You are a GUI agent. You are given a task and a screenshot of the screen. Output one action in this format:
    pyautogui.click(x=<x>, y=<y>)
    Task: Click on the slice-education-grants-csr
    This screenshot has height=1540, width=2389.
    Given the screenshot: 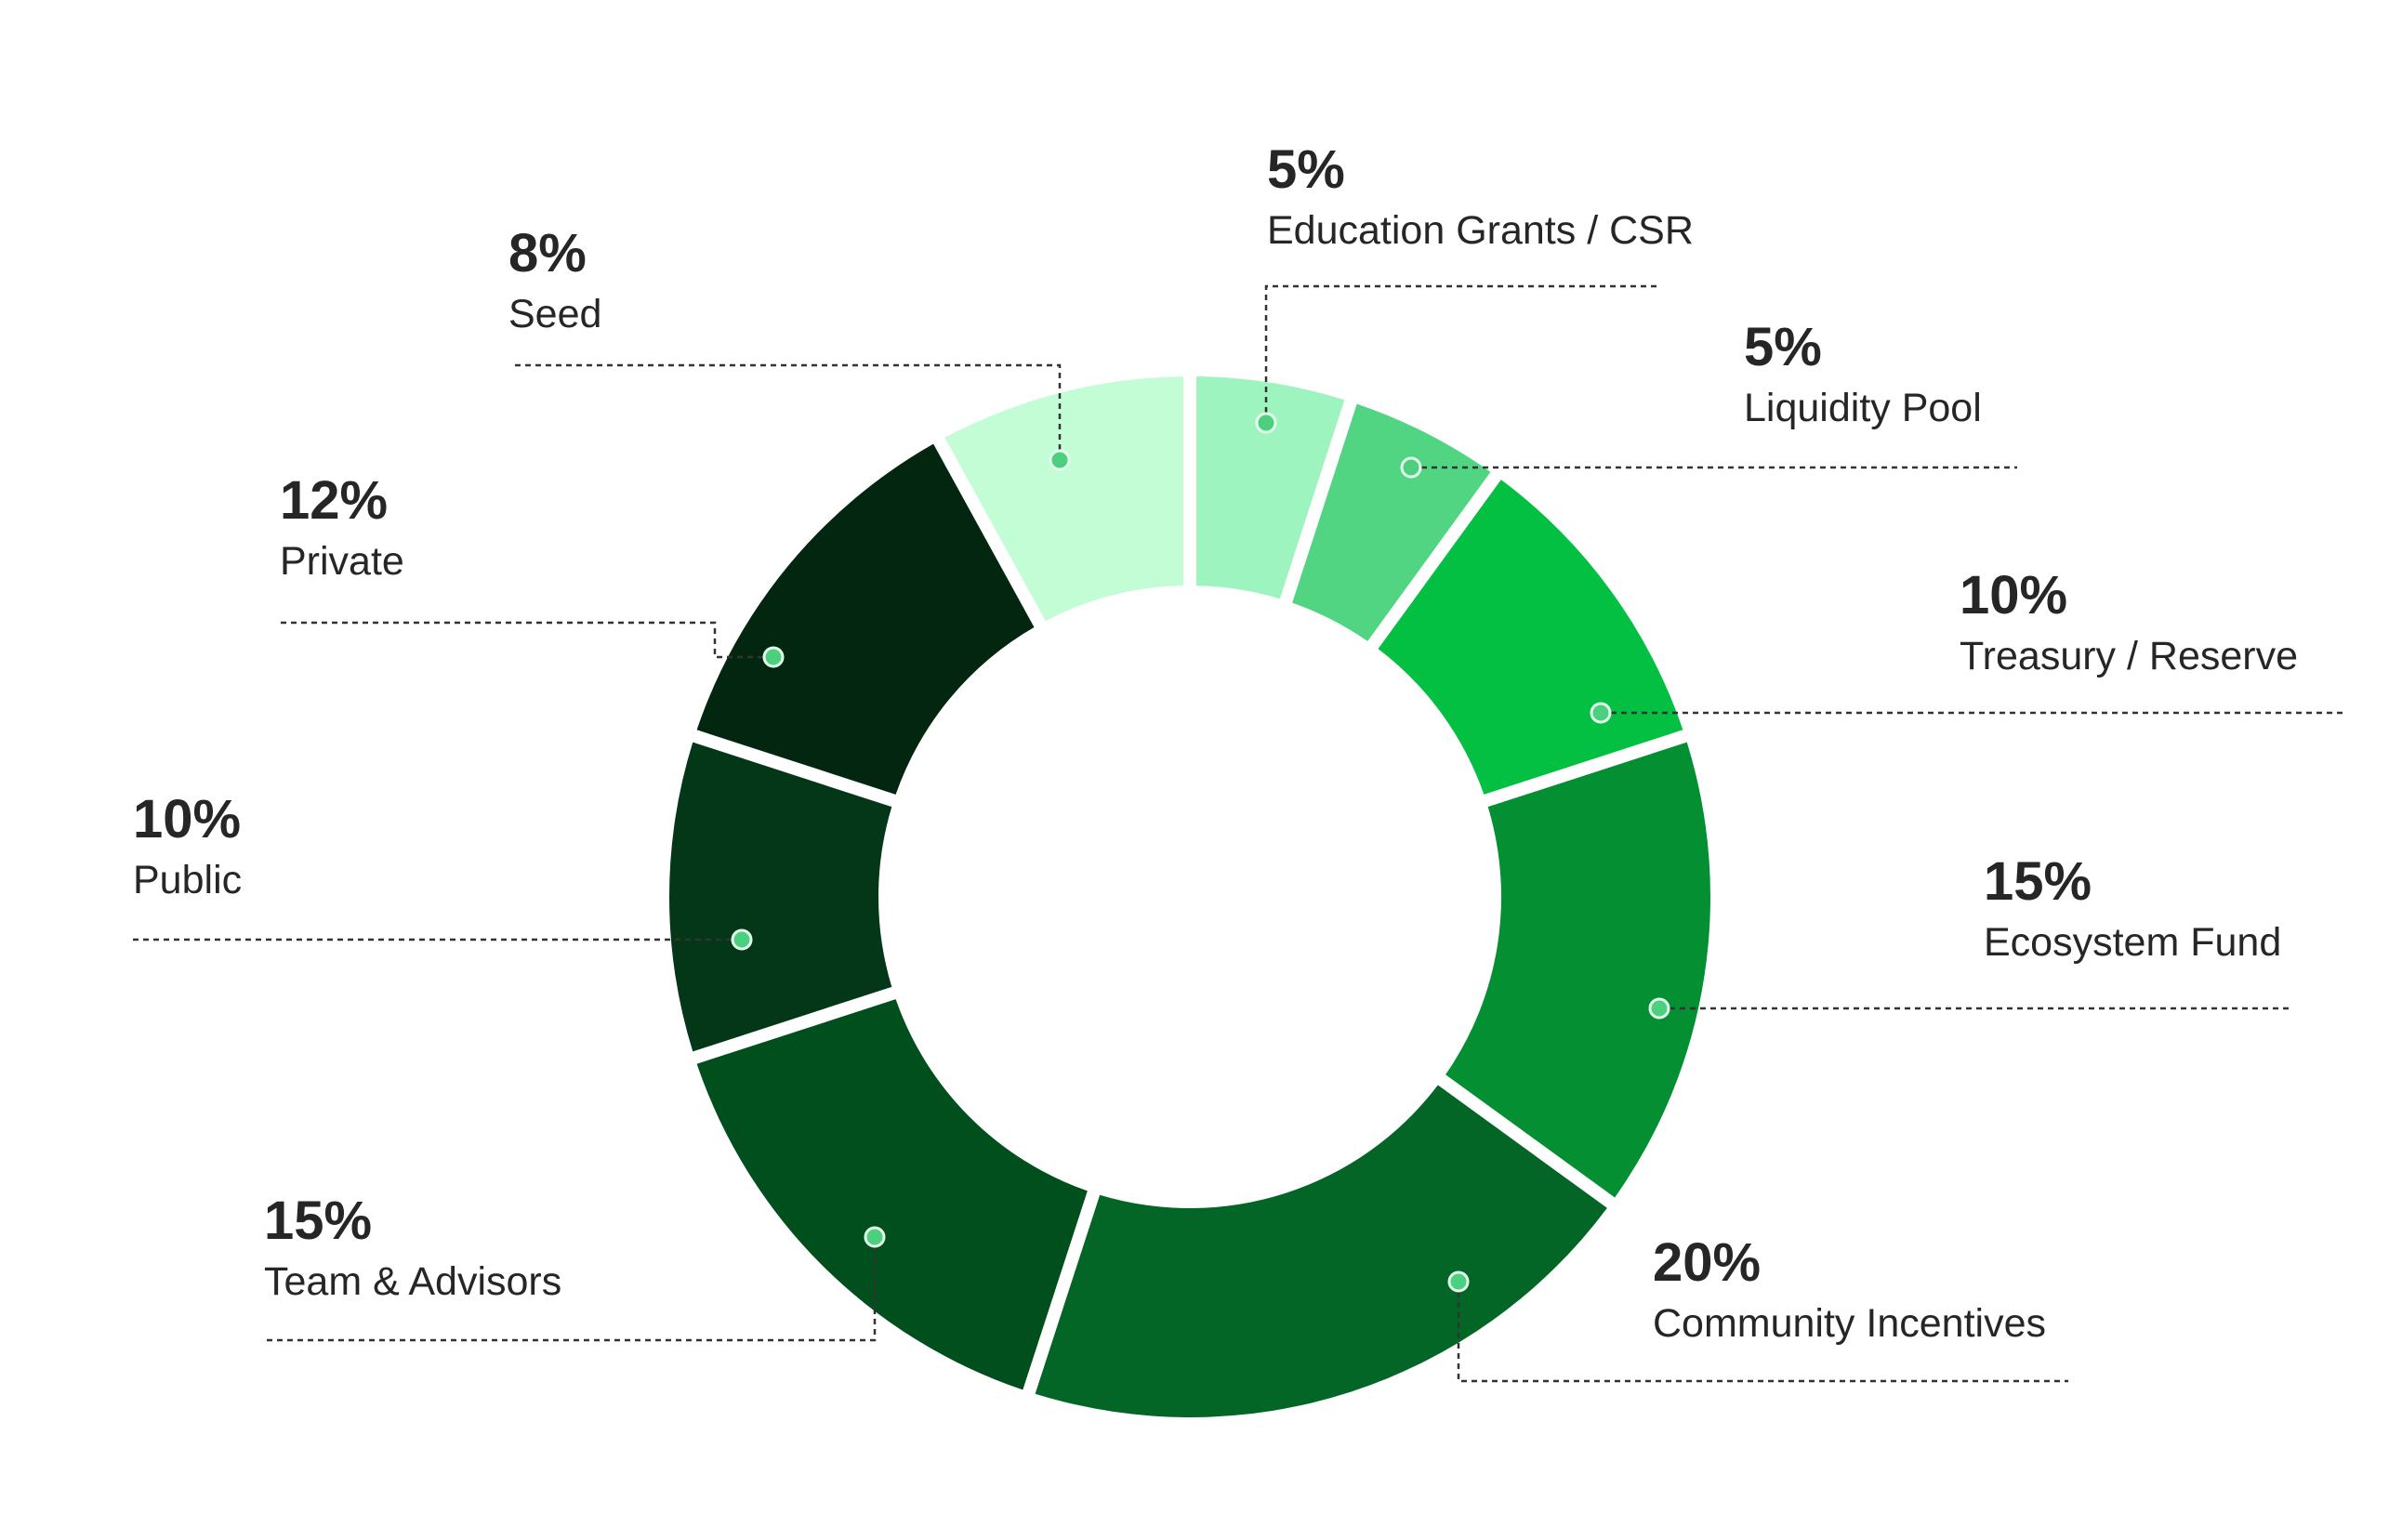 What is the action you would take?
    pyautogui.click(x=1270, y=487)
    